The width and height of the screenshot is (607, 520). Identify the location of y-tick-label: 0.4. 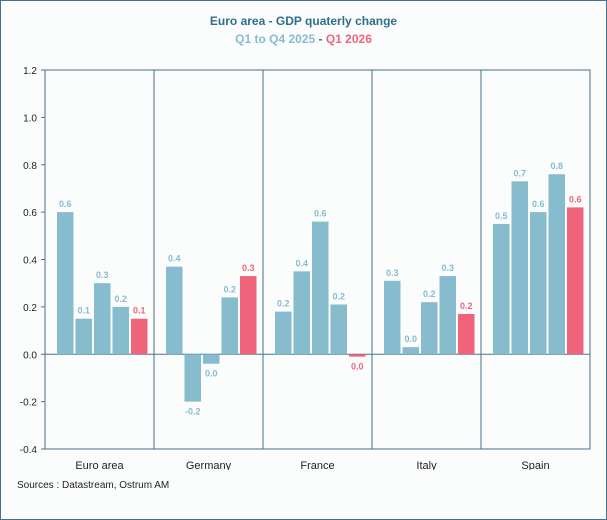
(30, 261).